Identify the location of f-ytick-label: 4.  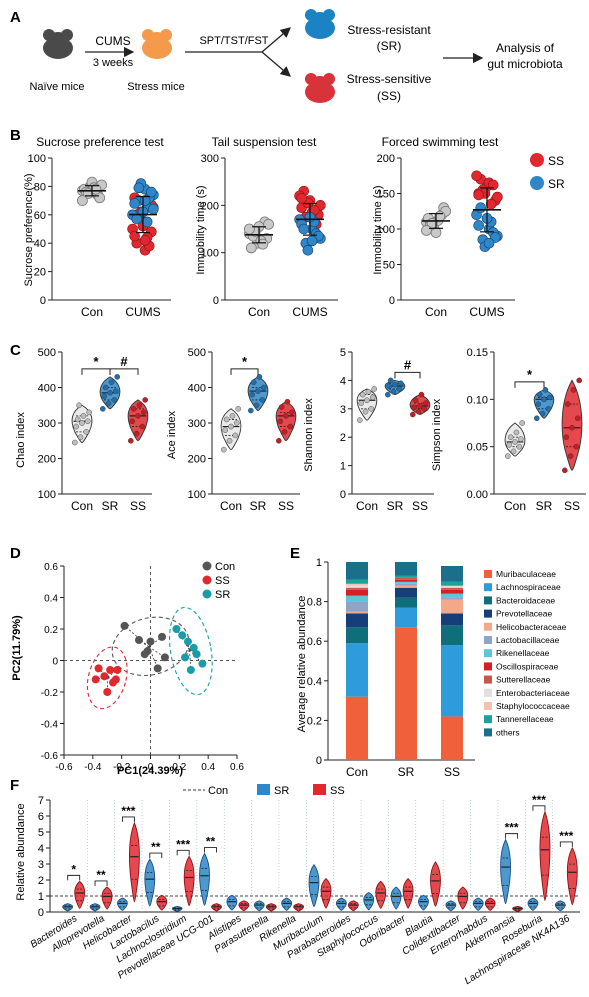
(41, 849).